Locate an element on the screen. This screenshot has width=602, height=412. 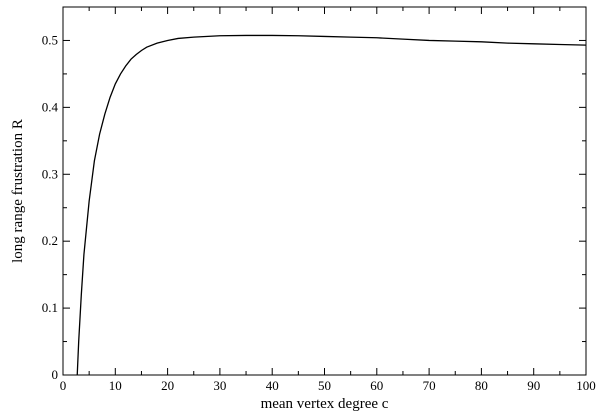
y-tick-label: 0 is located at coordinates (55, 374).